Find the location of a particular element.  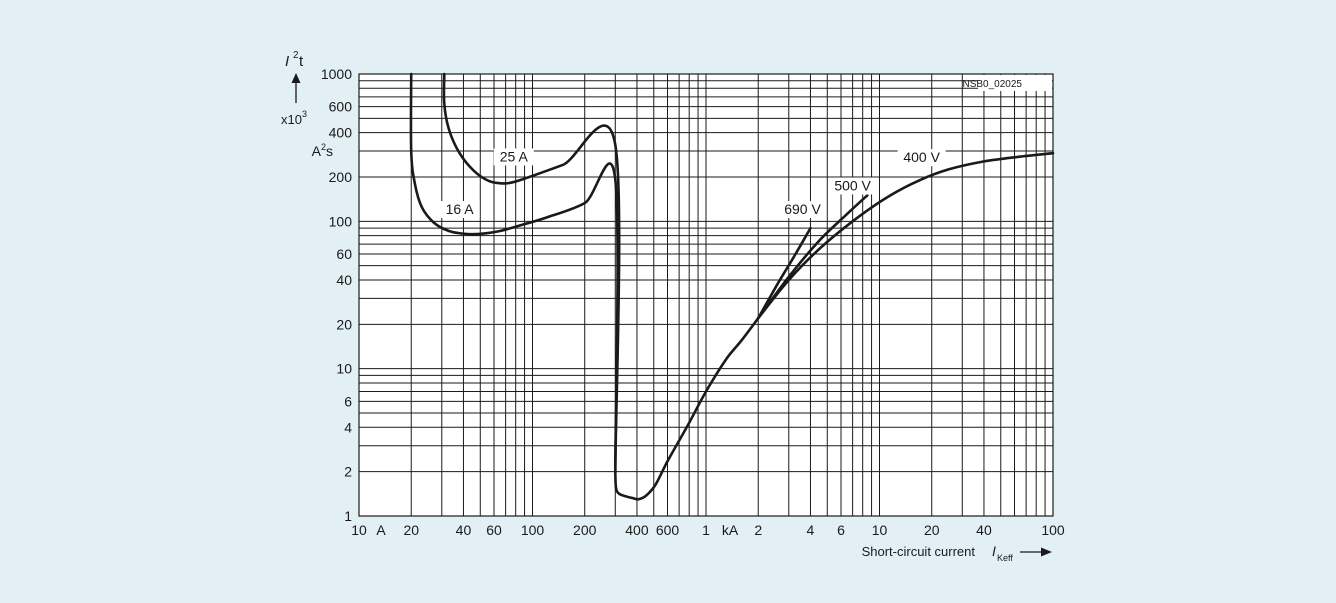

x-axis-symbol: I is located at coordinates (994, 551).